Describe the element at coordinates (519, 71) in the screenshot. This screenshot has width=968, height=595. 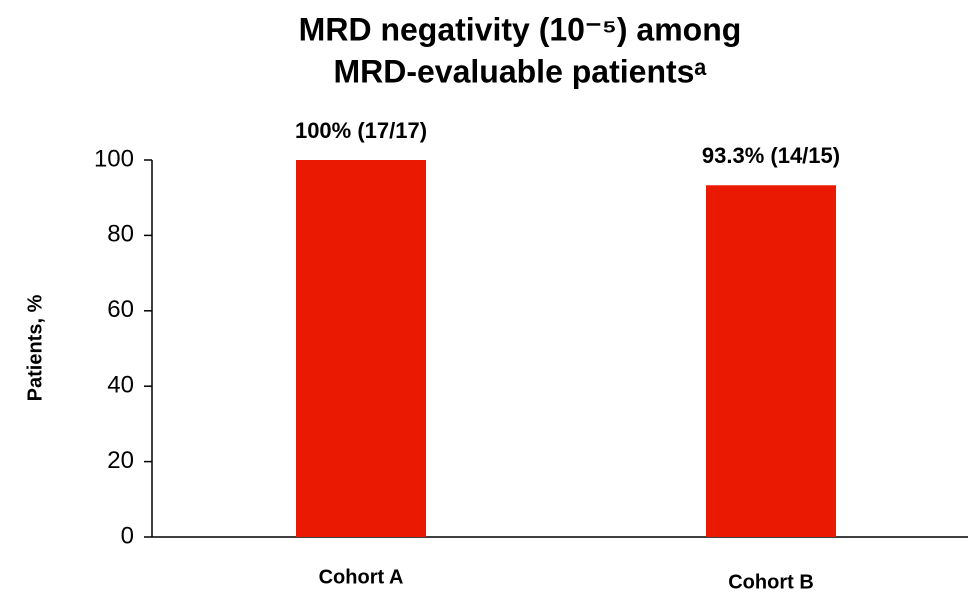
I see `chart-title: MRD-evaluable patientsᵃ` at that location.